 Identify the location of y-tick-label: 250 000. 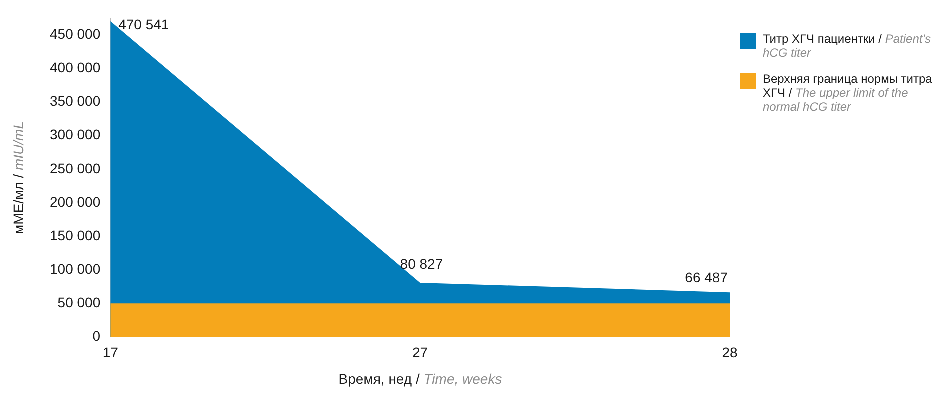
(75, 168).